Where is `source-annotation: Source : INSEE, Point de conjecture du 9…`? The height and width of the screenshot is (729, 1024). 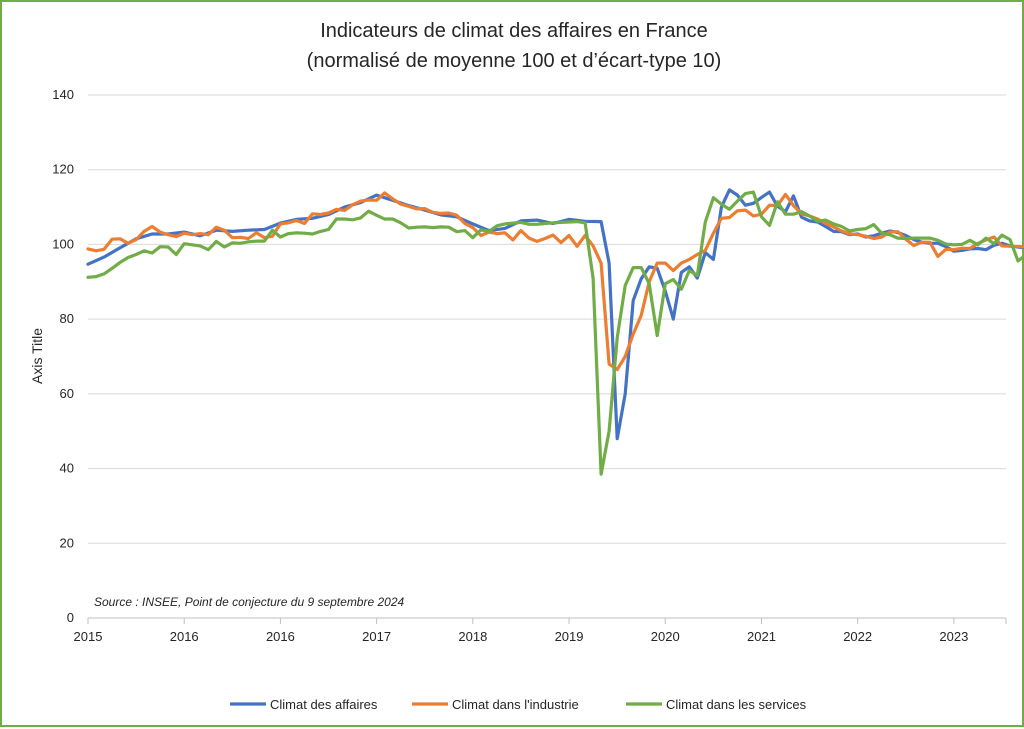 source-annotation: Source : INSEE, Point de conjecture du 9… is located at coordinates (249, 602).